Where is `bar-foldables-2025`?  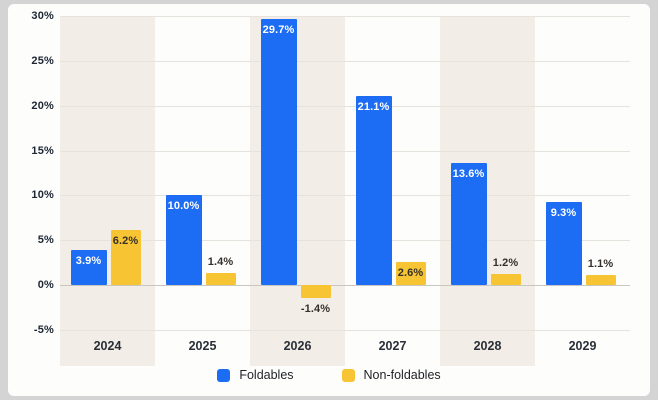
bar-foldables-2025 is located at coordinates (183, 240).